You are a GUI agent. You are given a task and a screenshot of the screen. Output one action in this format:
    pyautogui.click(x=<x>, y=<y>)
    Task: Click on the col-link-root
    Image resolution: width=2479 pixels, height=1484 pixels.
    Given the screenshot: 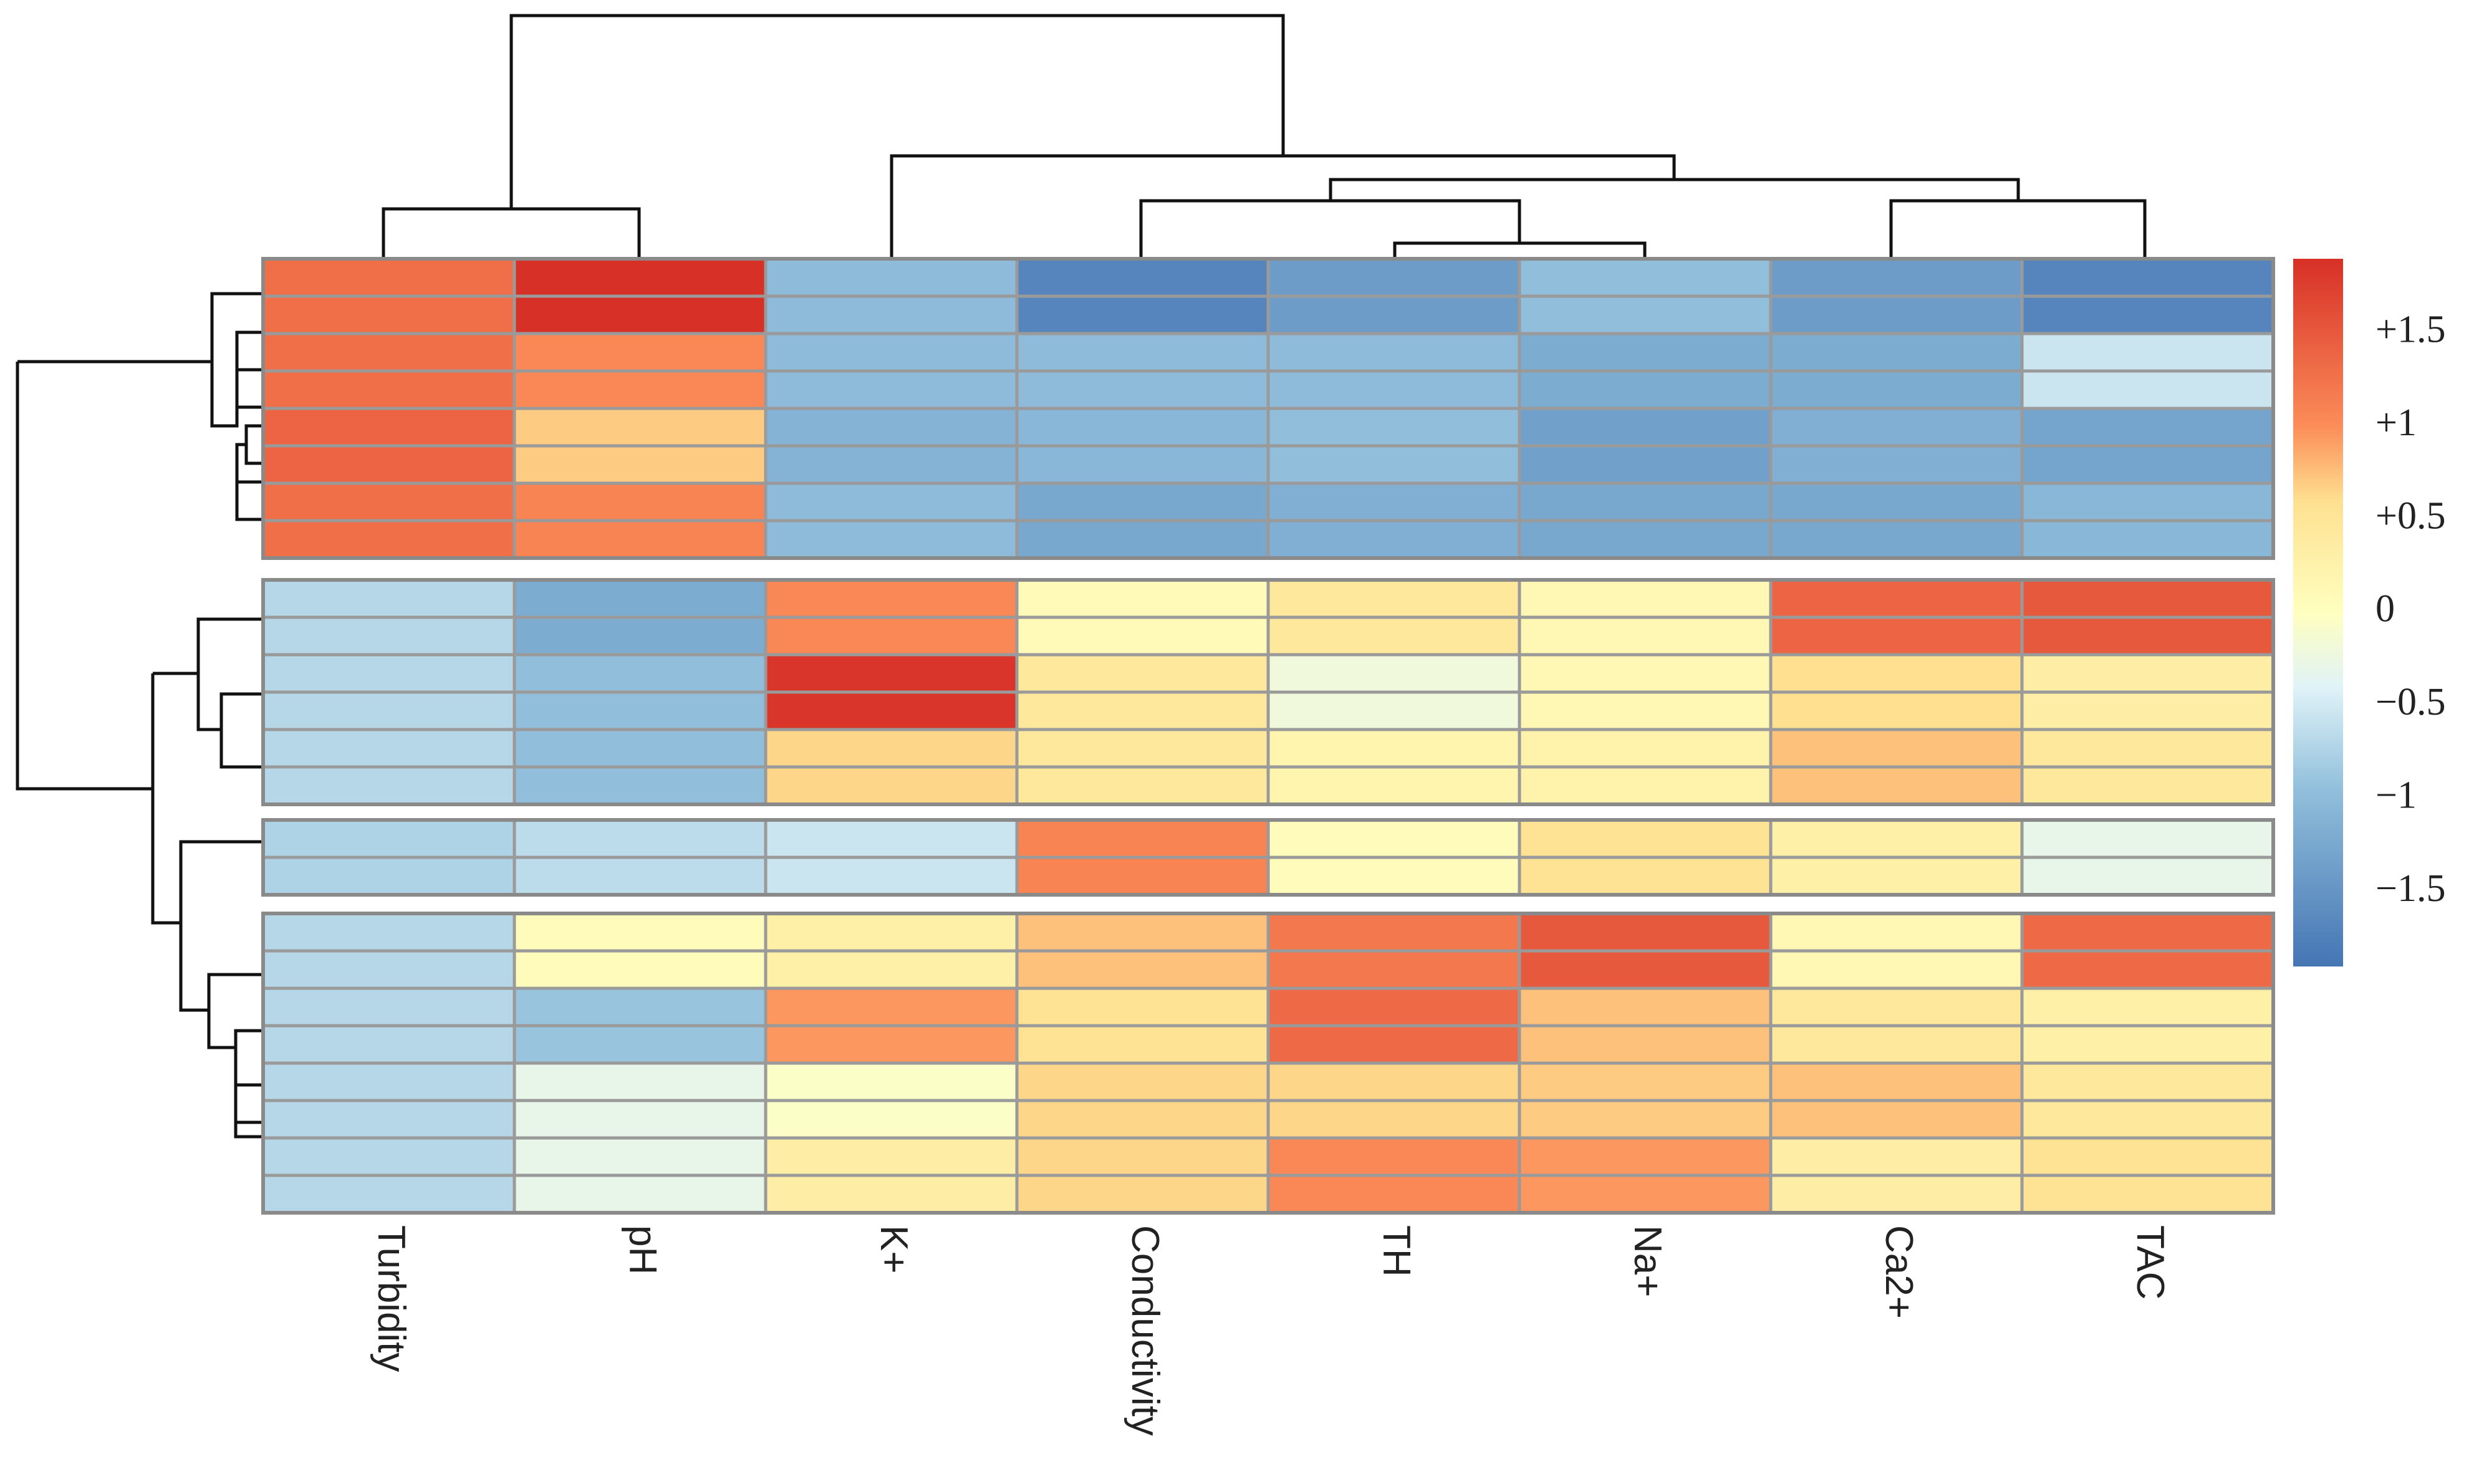 What is the action you would take?
    pyautogui.click(x=897, y=111)
    